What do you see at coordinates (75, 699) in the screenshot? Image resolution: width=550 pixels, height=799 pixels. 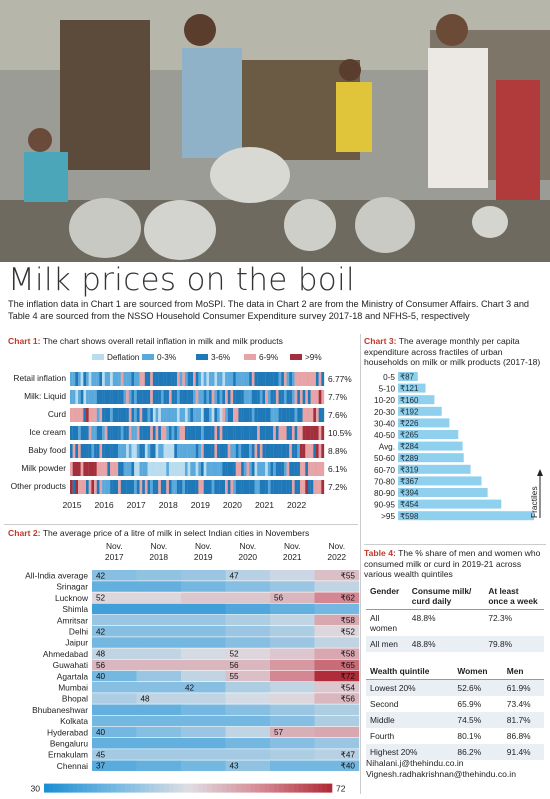 I see `city-label: Bhopal` at bounding box center [75, 699].